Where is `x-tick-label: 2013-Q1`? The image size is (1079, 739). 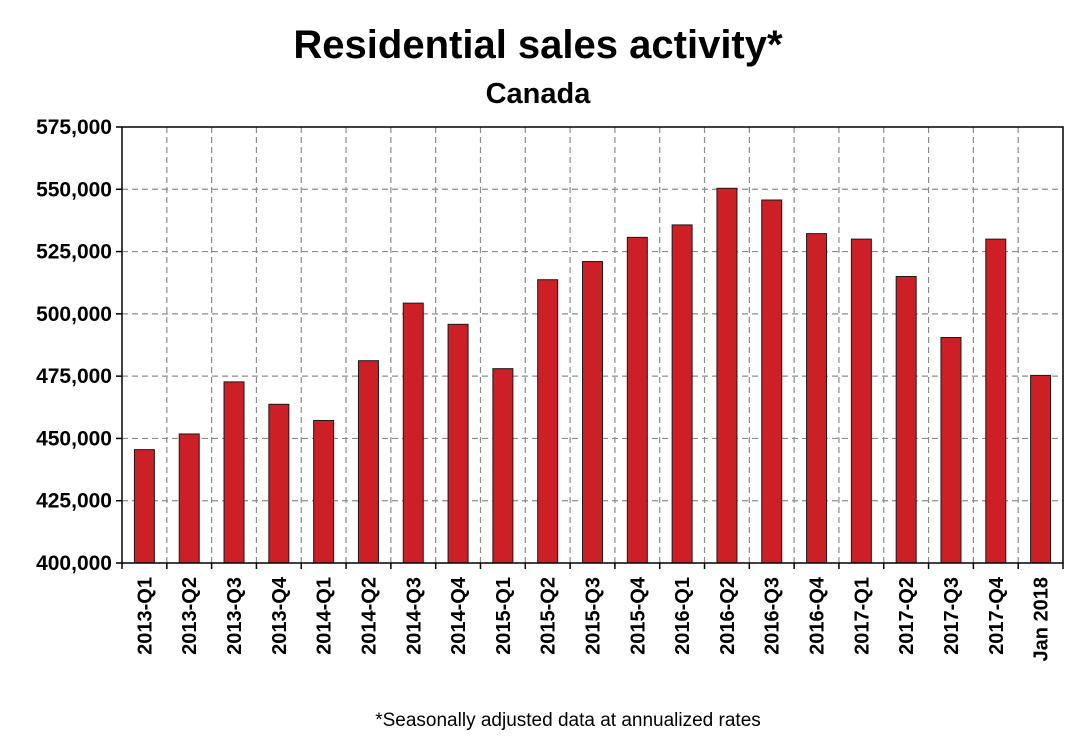 x-tick-label: 2013-Q1 is located at coordinates (145, 616).